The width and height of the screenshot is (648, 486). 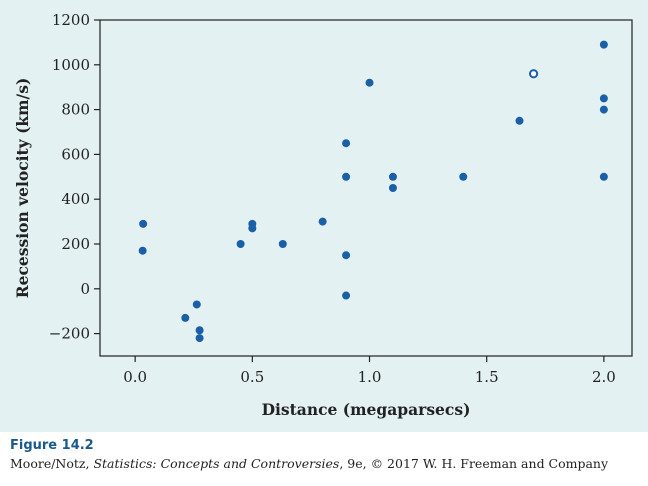 What do you see at coordinates (604, 377) in the screenshot?
I see `x-tick-label: 2.0` at bounding box center [604, 377].